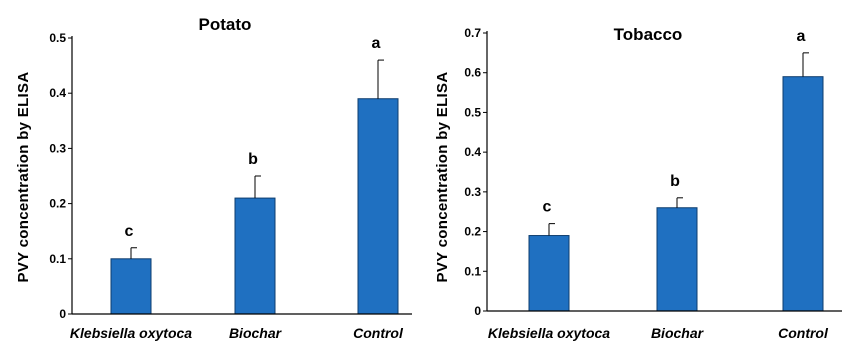 The height and width of the screenshot is (345, 848). Describe the element at coordinates (648, 34) in the screenshot. I see `chart-title: Tobacco` at that location.